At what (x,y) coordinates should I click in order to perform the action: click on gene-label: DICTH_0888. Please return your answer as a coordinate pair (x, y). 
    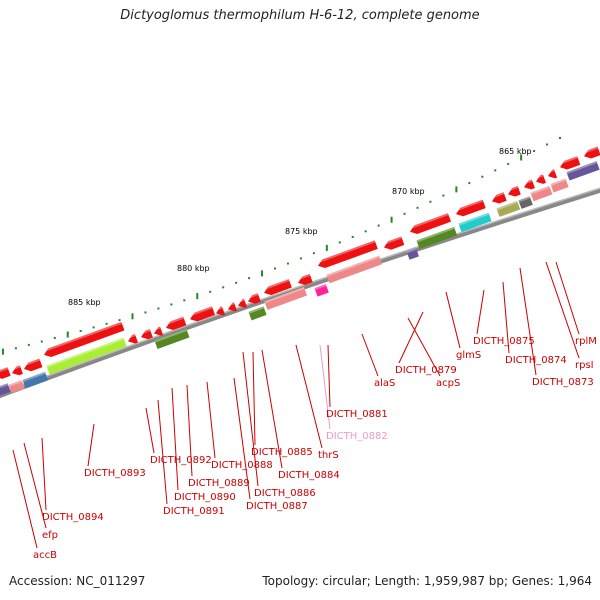
    Looking at the image, I should click on (242, 465).